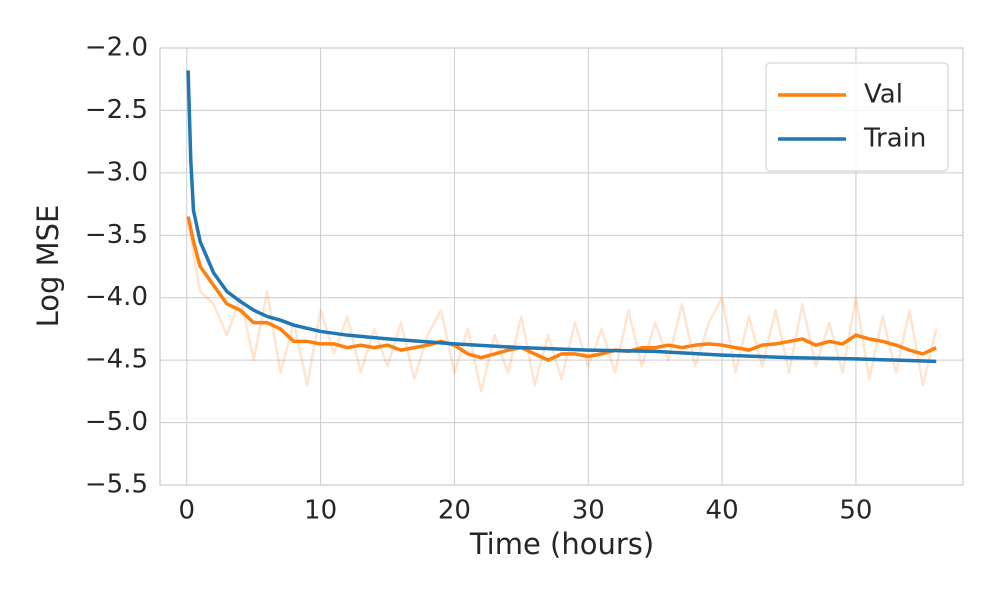  Describe the element at coordinates (116, 110) in the screenshot. I see `y-tick-label: −2.5` at that location.